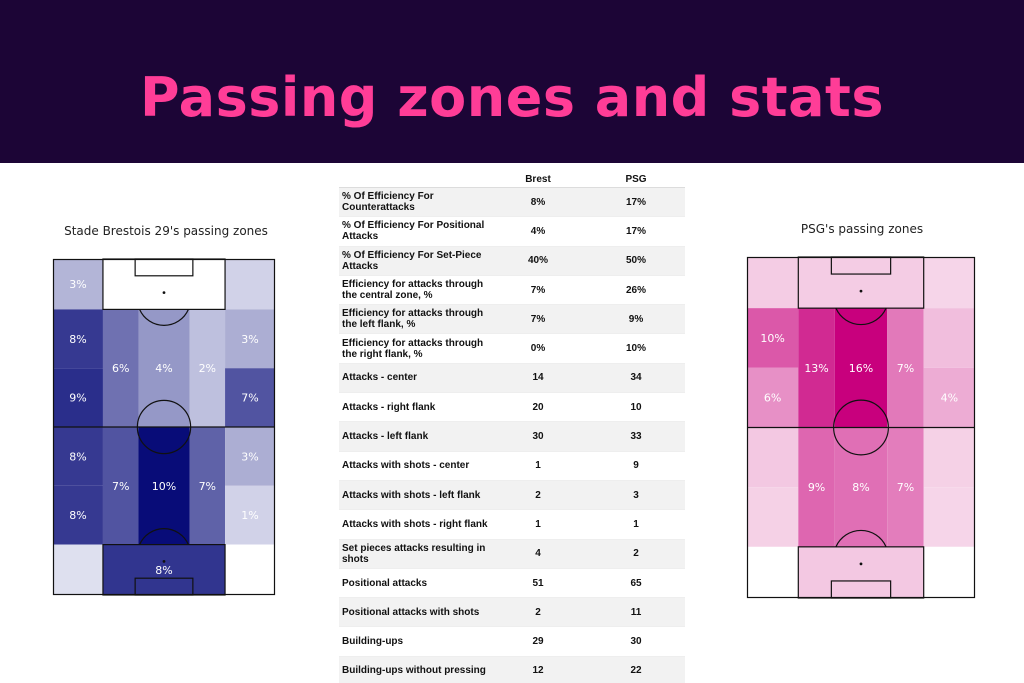  I want to click on row-brest-value: 14, so click(538, 378).